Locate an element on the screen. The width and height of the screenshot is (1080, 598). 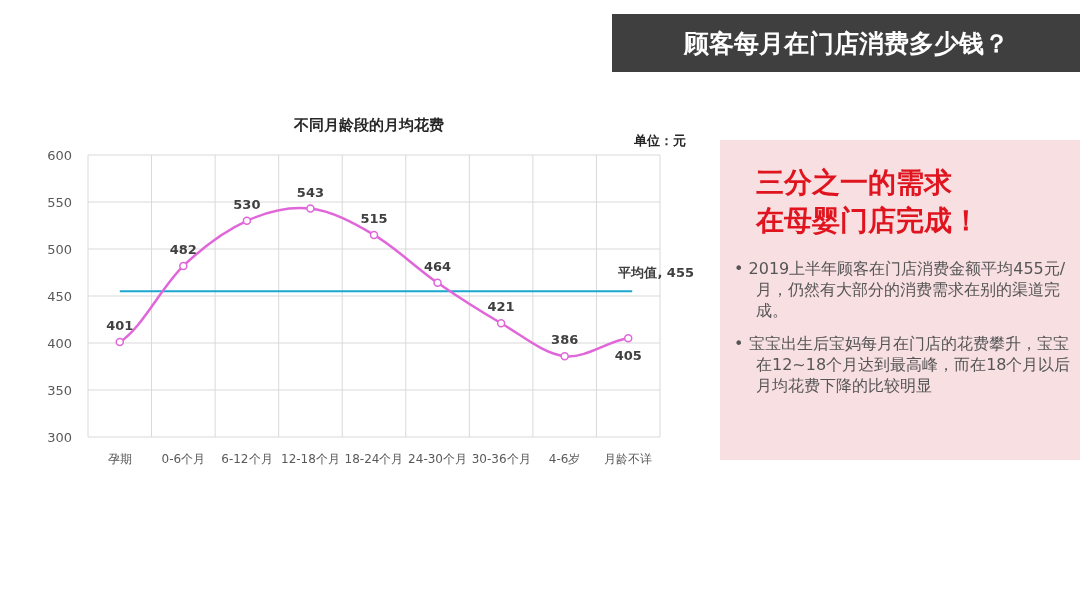
x-tick-label: 6-12个月 is located at coordinates (247, 459).